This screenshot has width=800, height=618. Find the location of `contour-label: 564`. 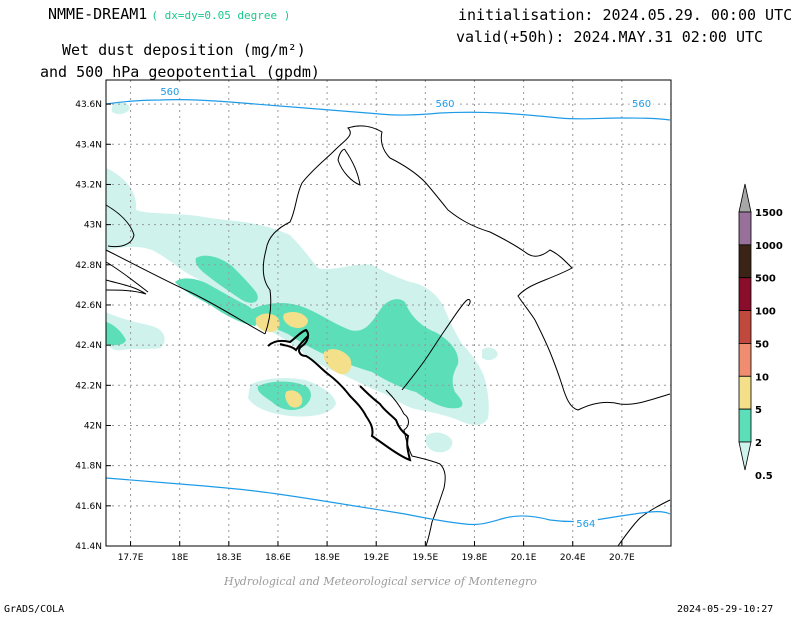

contour-label: 564 is located at coordinates (585, 524).